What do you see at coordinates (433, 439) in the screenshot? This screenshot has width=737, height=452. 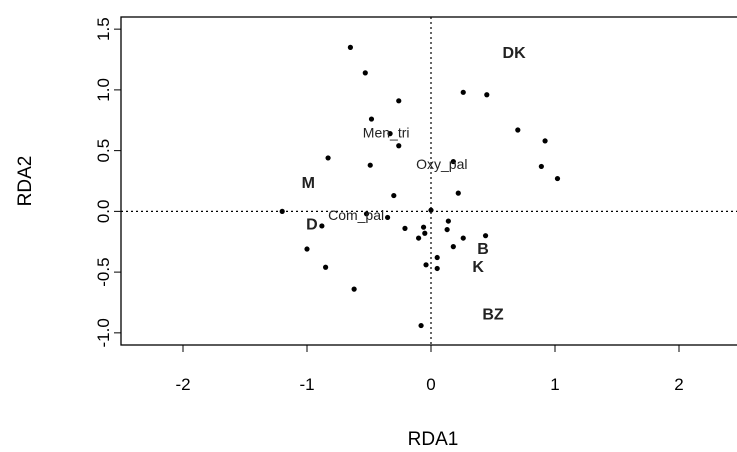 I see `x-axis-title: RDA1` at bounding box center [433, 439].